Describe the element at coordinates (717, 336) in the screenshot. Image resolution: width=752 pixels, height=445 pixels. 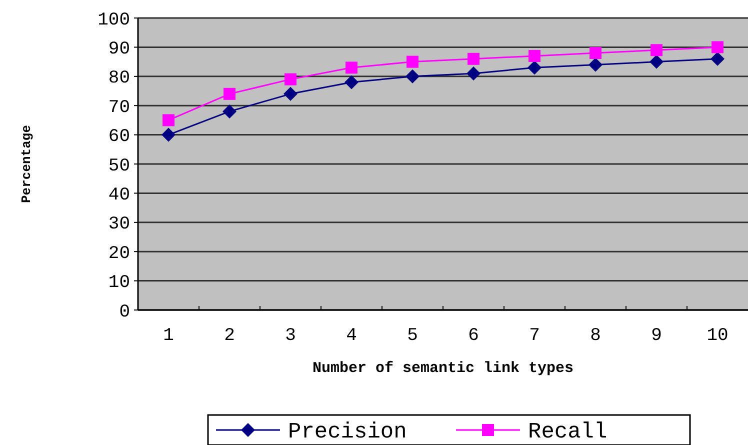
I see `x-tick-label: 10` at that location.